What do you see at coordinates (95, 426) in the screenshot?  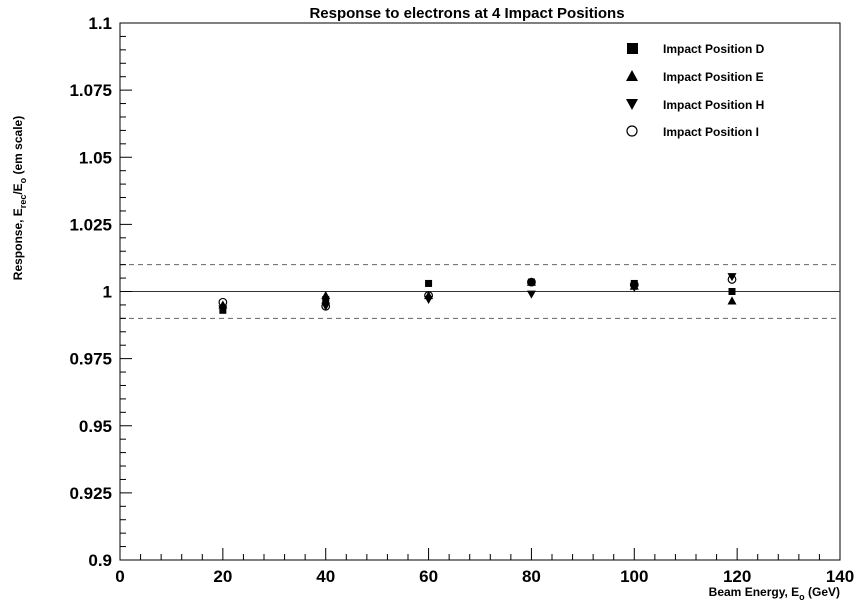 I see `y-tick-label: 0.95` at bounding box center [95, 426].